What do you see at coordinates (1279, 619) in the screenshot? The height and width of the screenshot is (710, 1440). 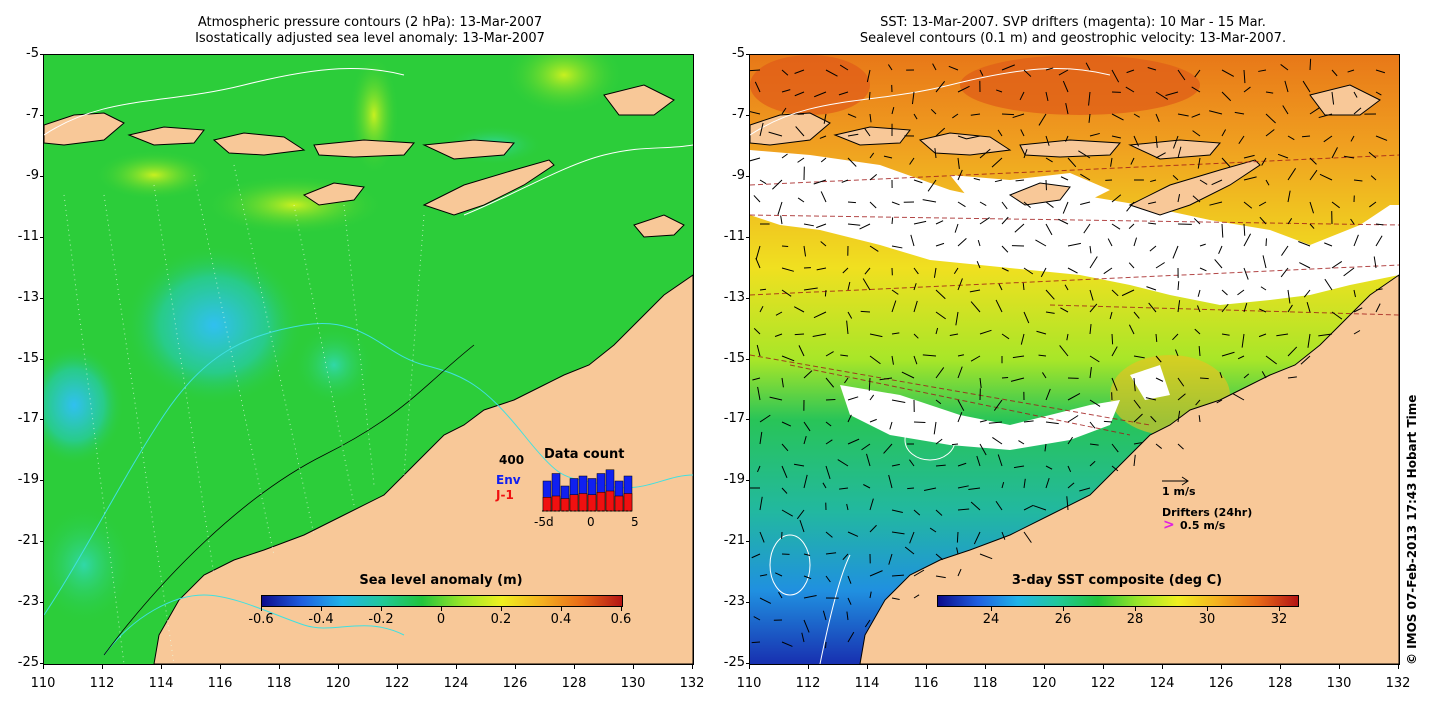 I see `colorbar-tick-label: 32` at bounding box center [1279, 619].